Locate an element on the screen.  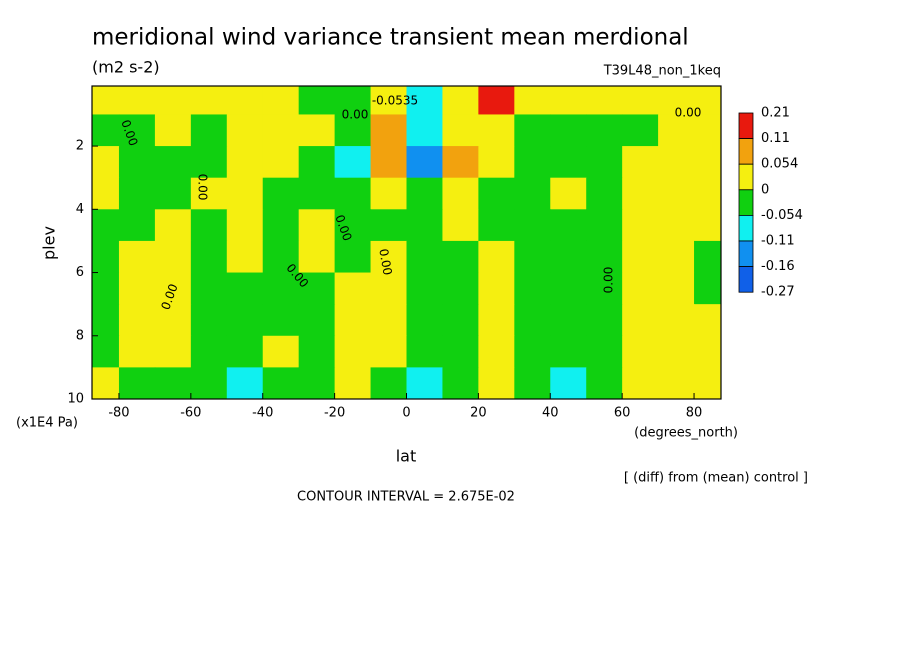
y-axis-label: plev is located at coordinates (49, 243).